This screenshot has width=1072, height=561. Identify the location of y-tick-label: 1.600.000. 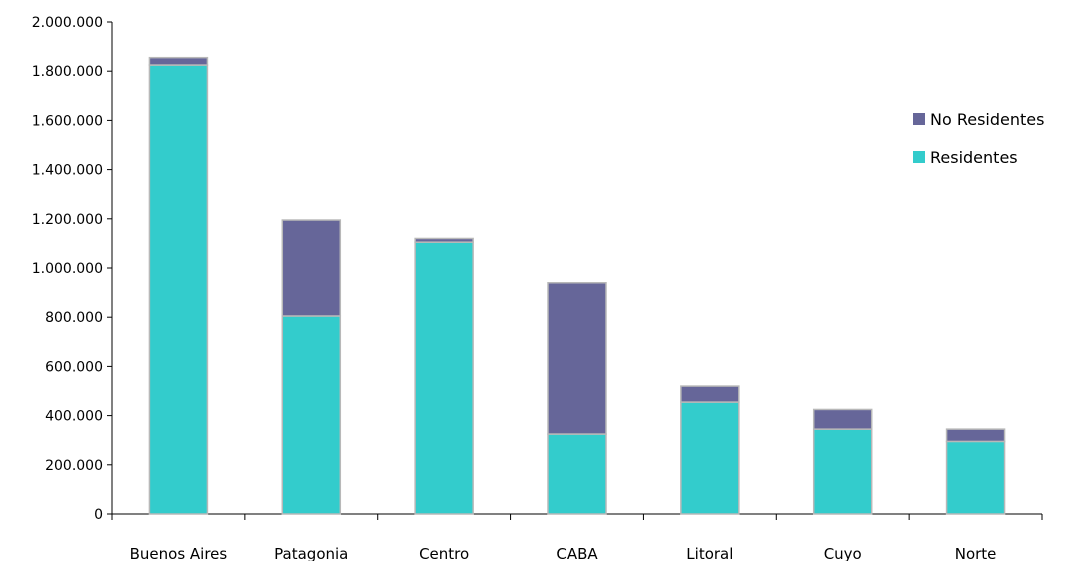
(67, 121).